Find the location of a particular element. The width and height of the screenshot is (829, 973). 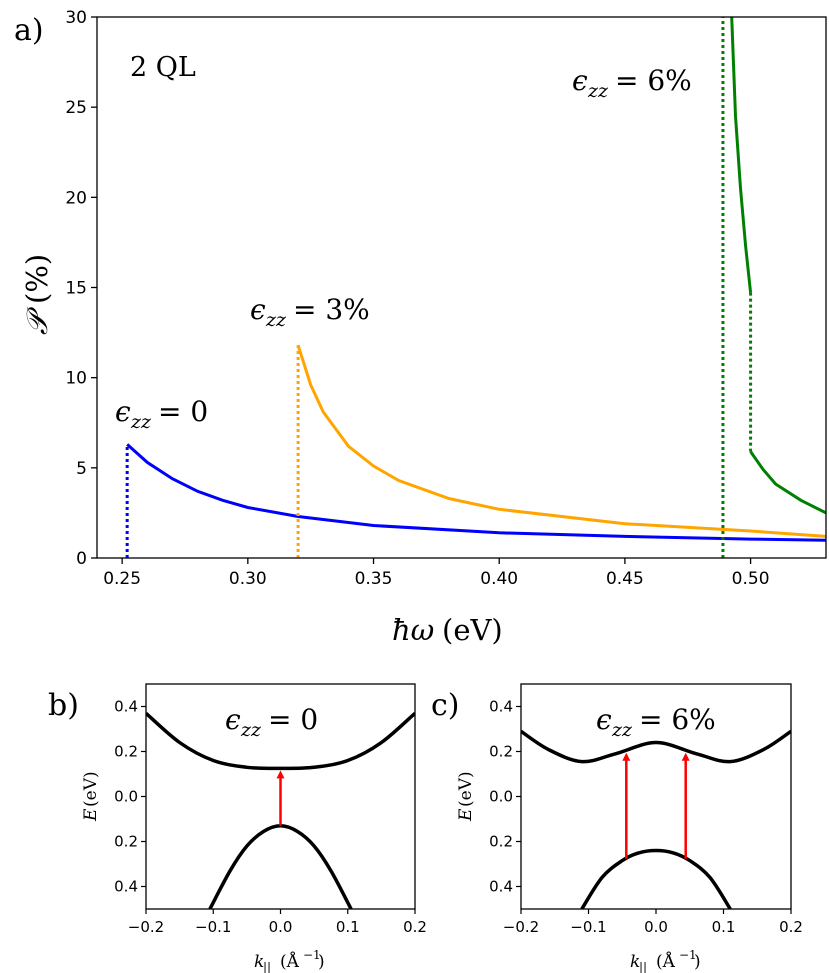

svg-text: = 6% is located at coordinates (653, 80).